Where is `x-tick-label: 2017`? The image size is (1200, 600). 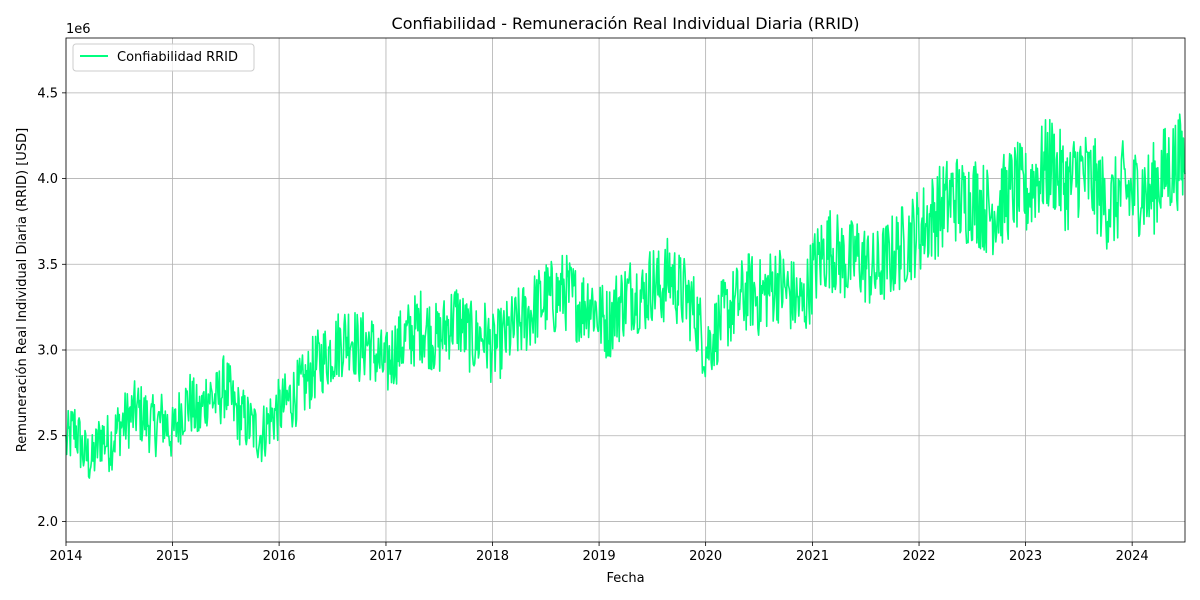
x-tick-label: 2017 is located at coordinates (385, 556).